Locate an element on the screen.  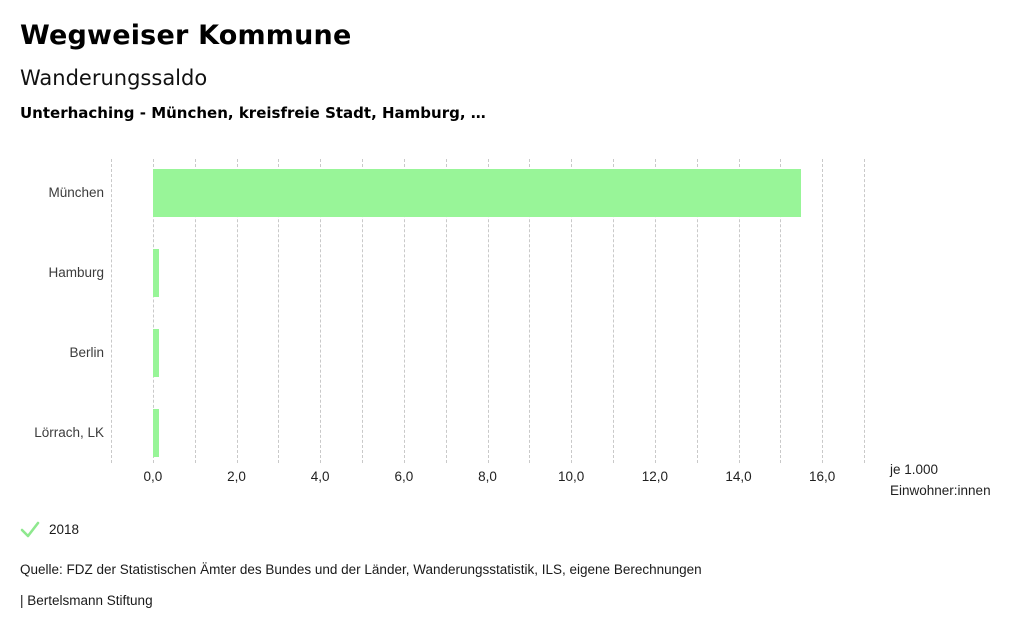
x-axis-tick-label: 16,0 is located at coordinates (822, 476).